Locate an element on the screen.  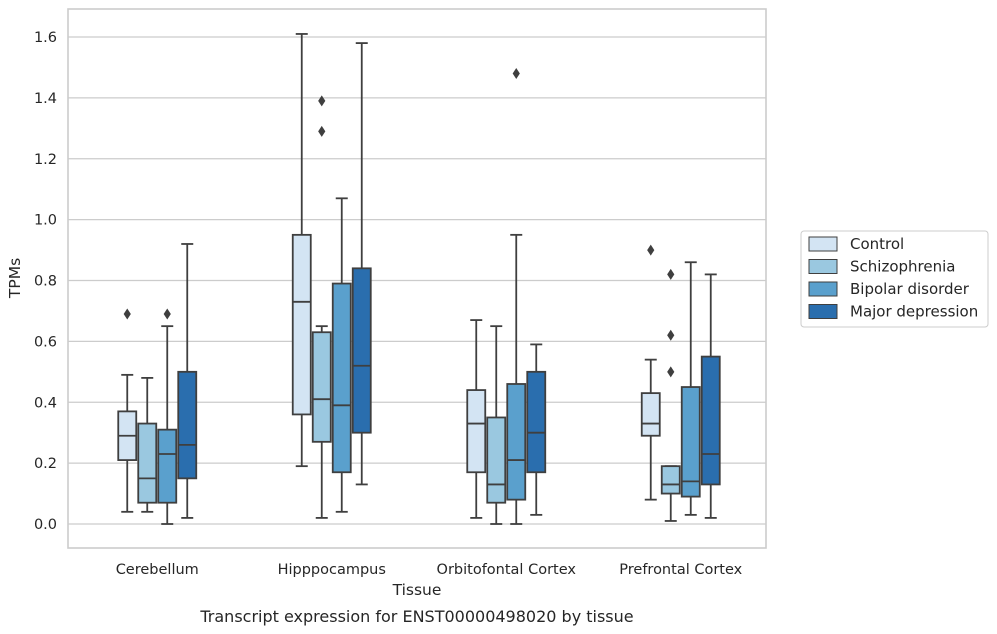
y-tick-label: 1.4 is located at coordinates (45, 99).